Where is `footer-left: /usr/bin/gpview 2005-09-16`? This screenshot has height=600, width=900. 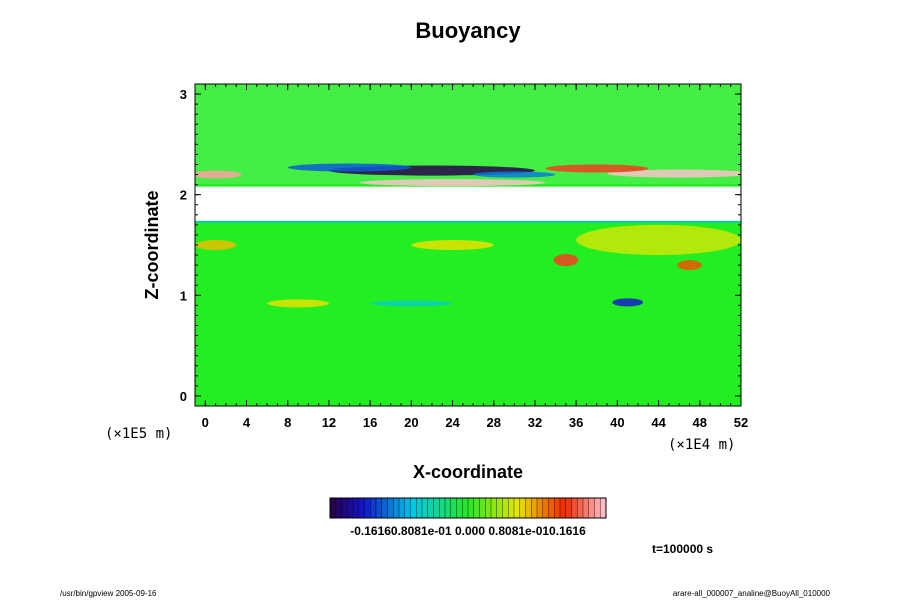
footer-left: /usr/bin/gpview 2005-09-16 is located at coordinates (108, 593).